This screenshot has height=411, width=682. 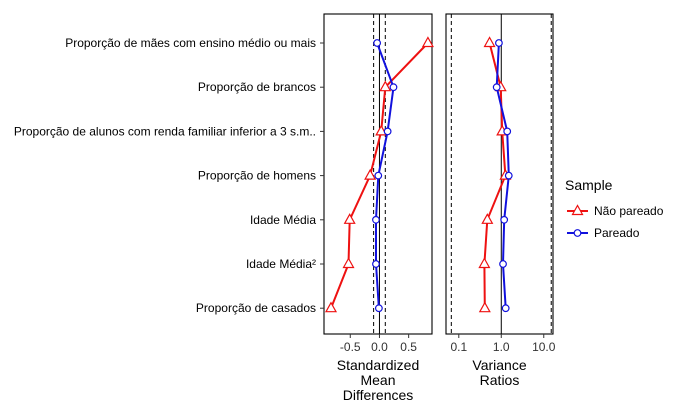 I want to click on x-tick-label: 0.1, so click(x=458, y=347).